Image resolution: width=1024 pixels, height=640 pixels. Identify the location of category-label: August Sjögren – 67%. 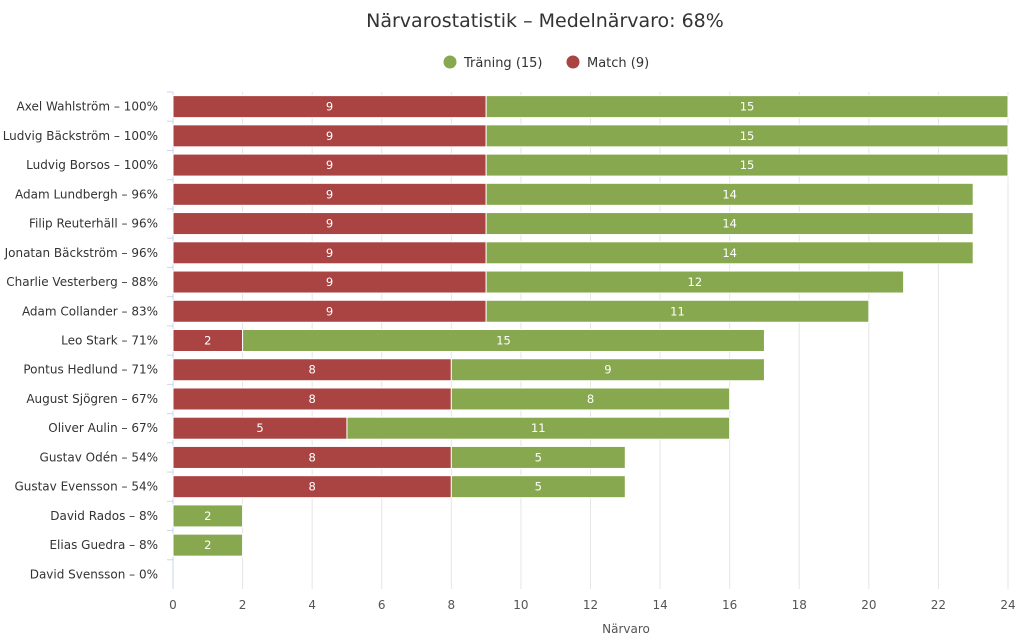
(92, 399).